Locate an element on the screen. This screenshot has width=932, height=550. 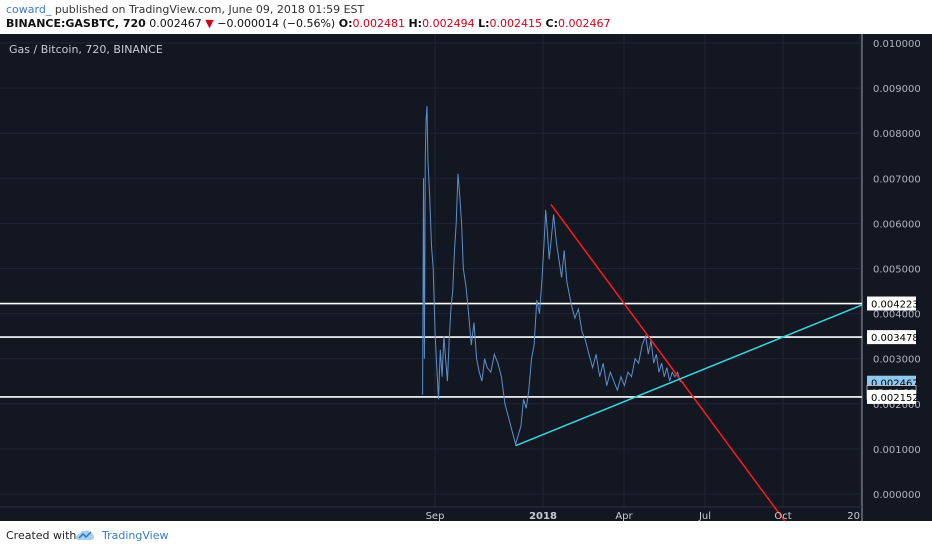
footer: Created with TradingView is located at coordinates (466, 535).